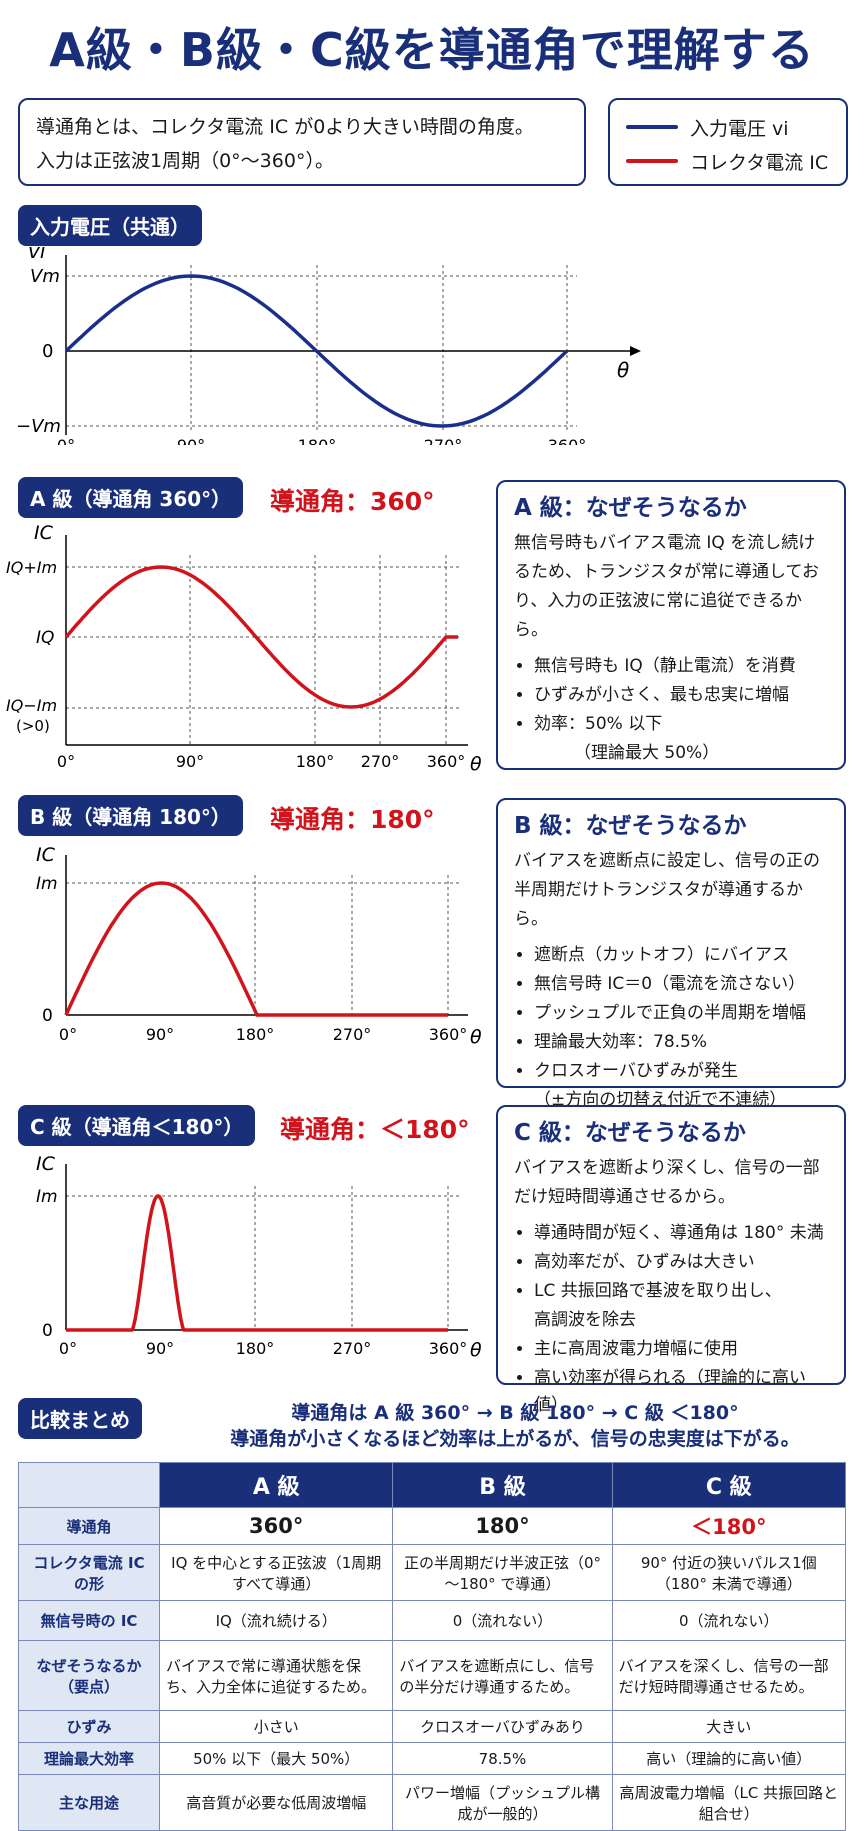 This screenshot has height=1831, width=864. Describe the element at coordinates (667, 1182) in the screenshot. I see `class-c-panel-text: バイアスを遮断より深くし、信号の一部だけ短時間導通させるから。` at that location.